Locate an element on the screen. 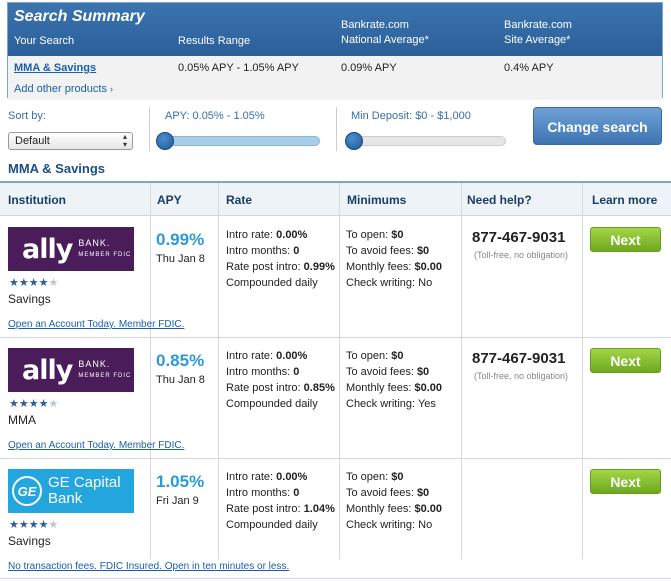 The image size is (671, 581). divider is located at coordinates (336, 129).